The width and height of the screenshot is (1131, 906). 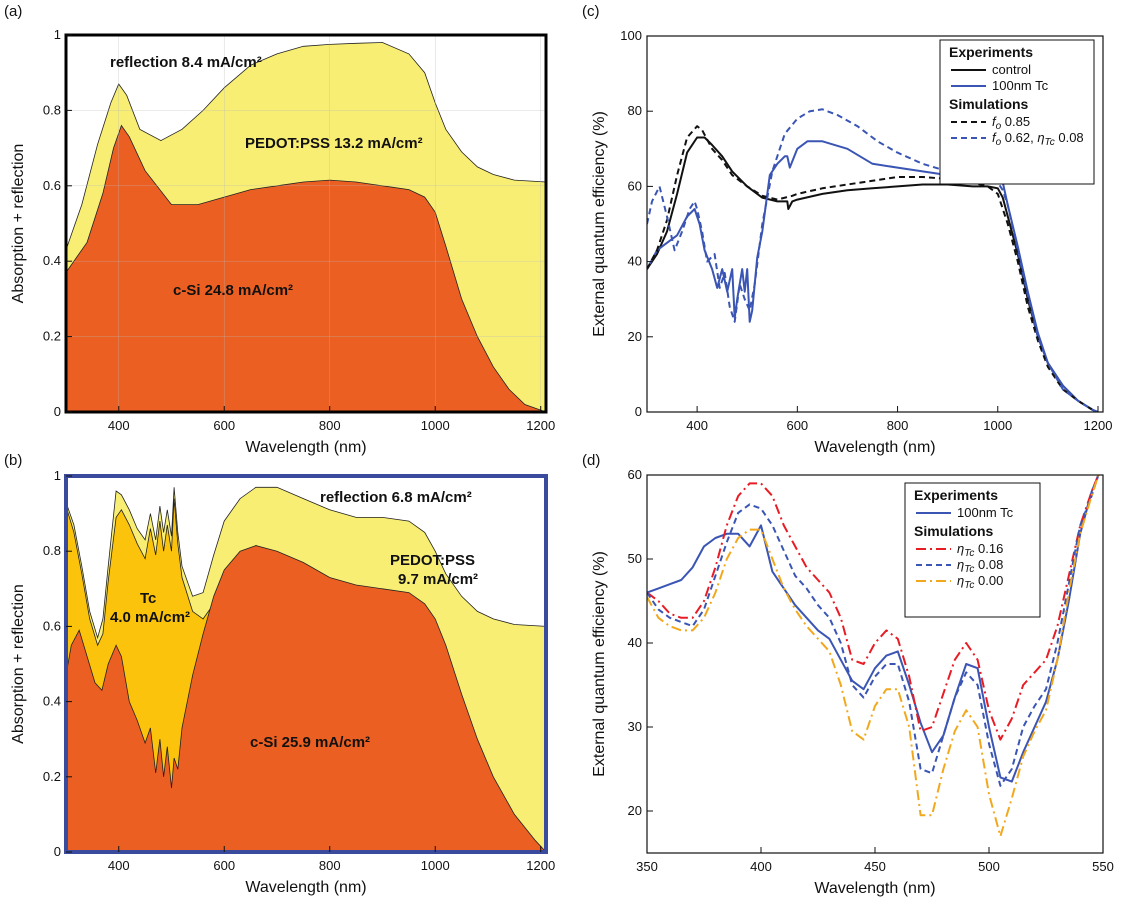 What do you see at coordinates (52, 625) in the screenshot?
I see `chart-b-y-tick-label: 0.6` at bounding box center [52, 625].